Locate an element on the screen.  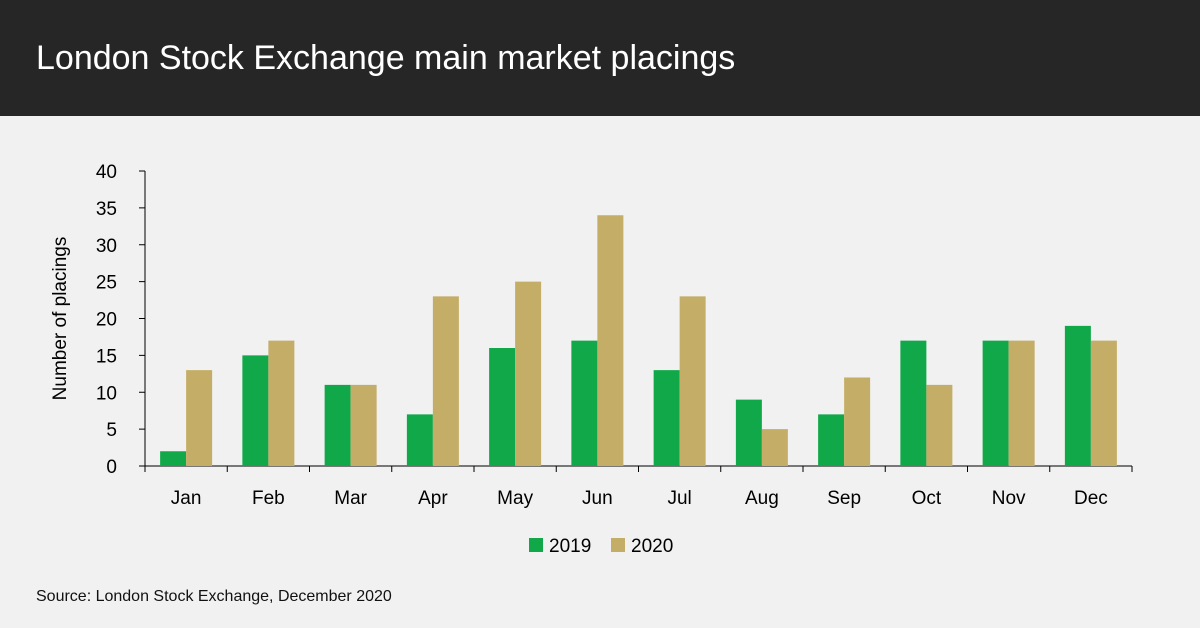
legend-label-2020: 2020 is located at coordinates (652, 546).